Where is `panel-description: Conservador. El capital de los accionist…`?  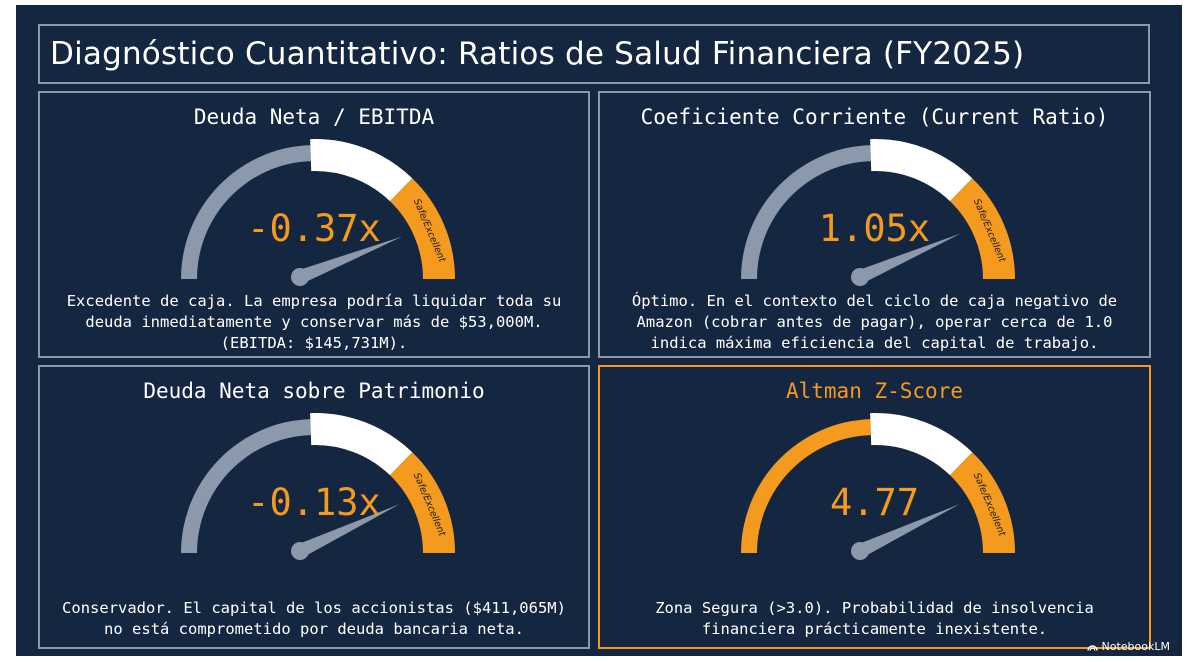 panel-description: Conservador. El capital de los accionist… is located at coordinates (314, 618).